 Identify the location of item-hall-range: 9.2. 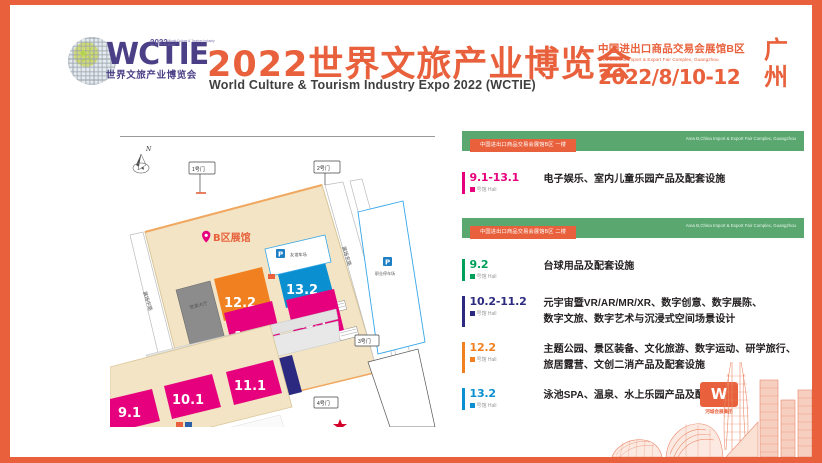
(479, 264).